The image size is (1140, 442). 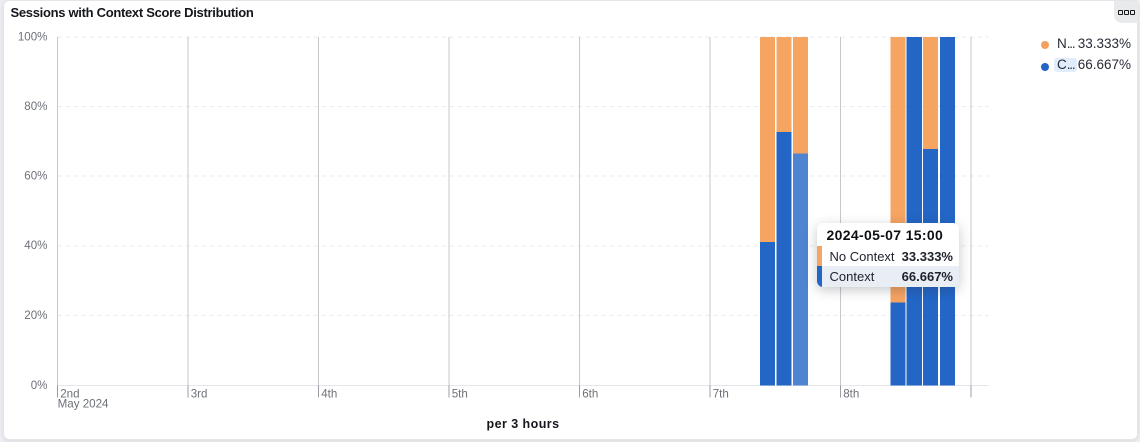 What do you see at coordinates (35, 245) in the screenshot?
I see `svg-text: 40%` at bounding box center [35, 245].